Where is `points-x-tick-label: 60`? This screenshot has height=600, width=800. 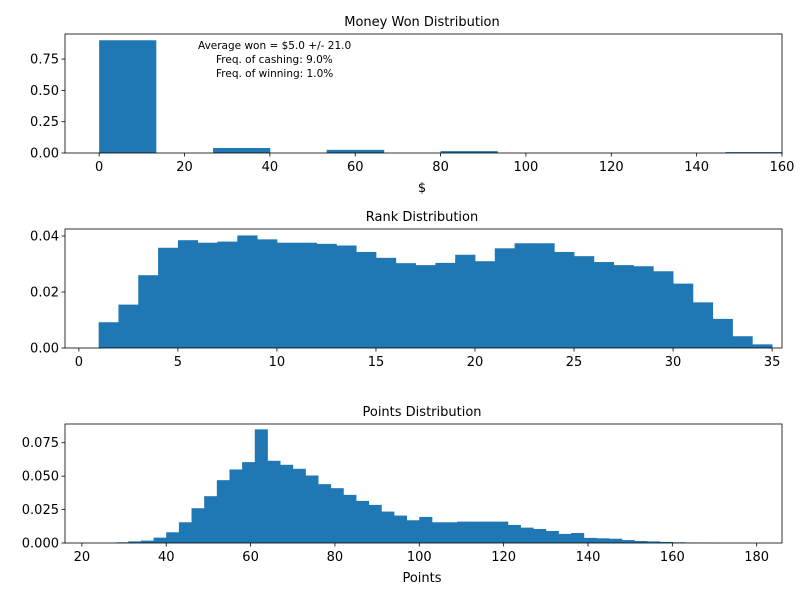 points-x-tick-label: 60 is located at coordinates (250, 557).